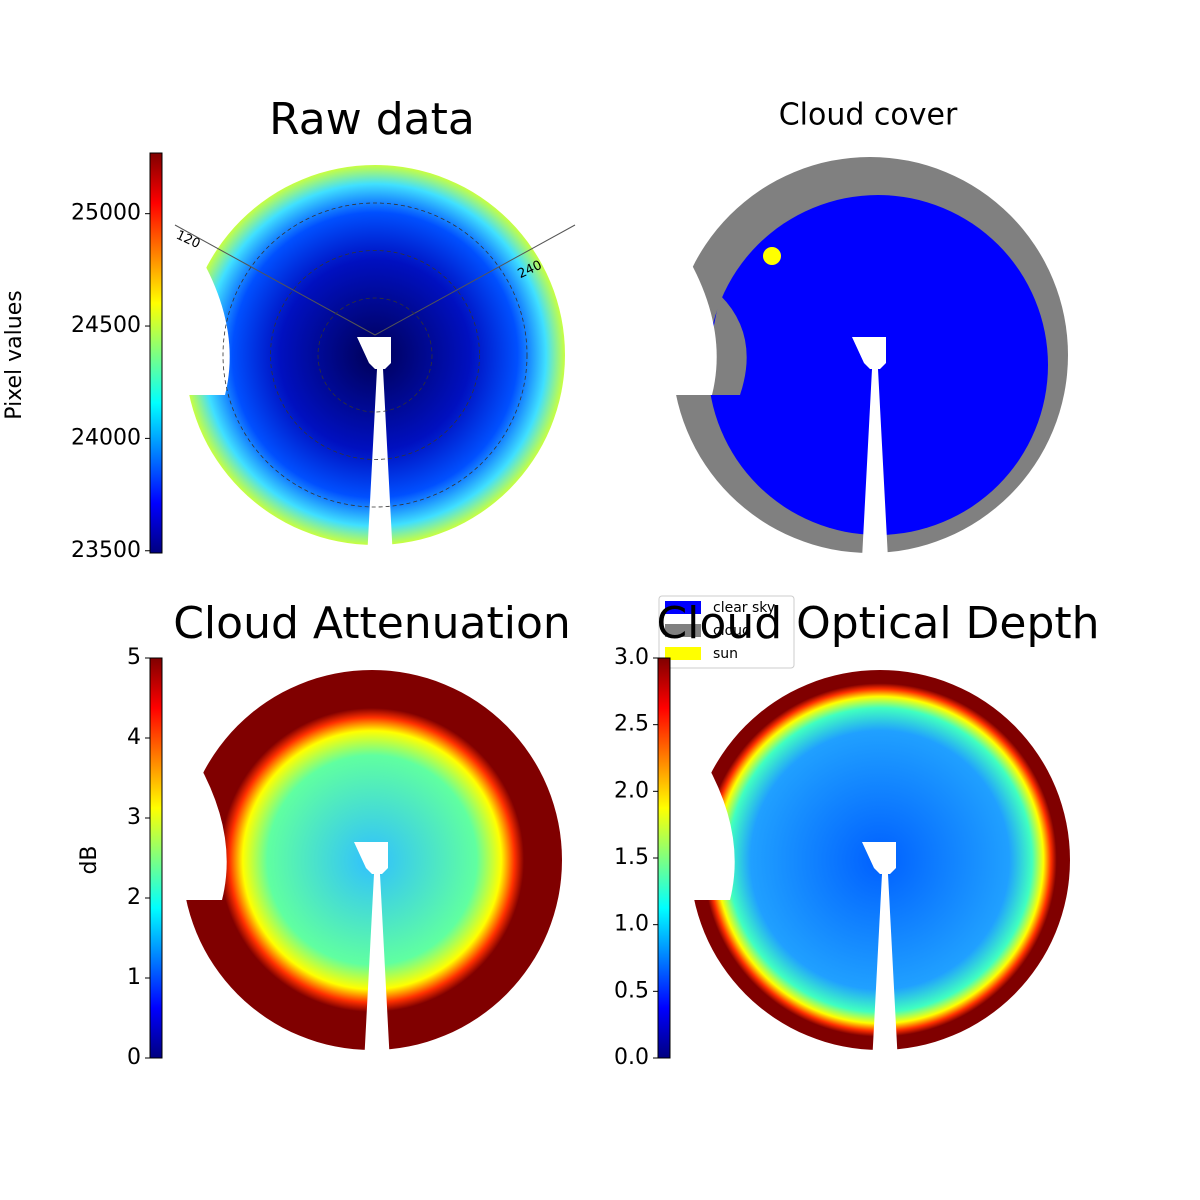  What do you see at coordinates (106, 437) in the screenshot?
I see `colorbar-tick-label: 24000` at bounding box center [106, 437].